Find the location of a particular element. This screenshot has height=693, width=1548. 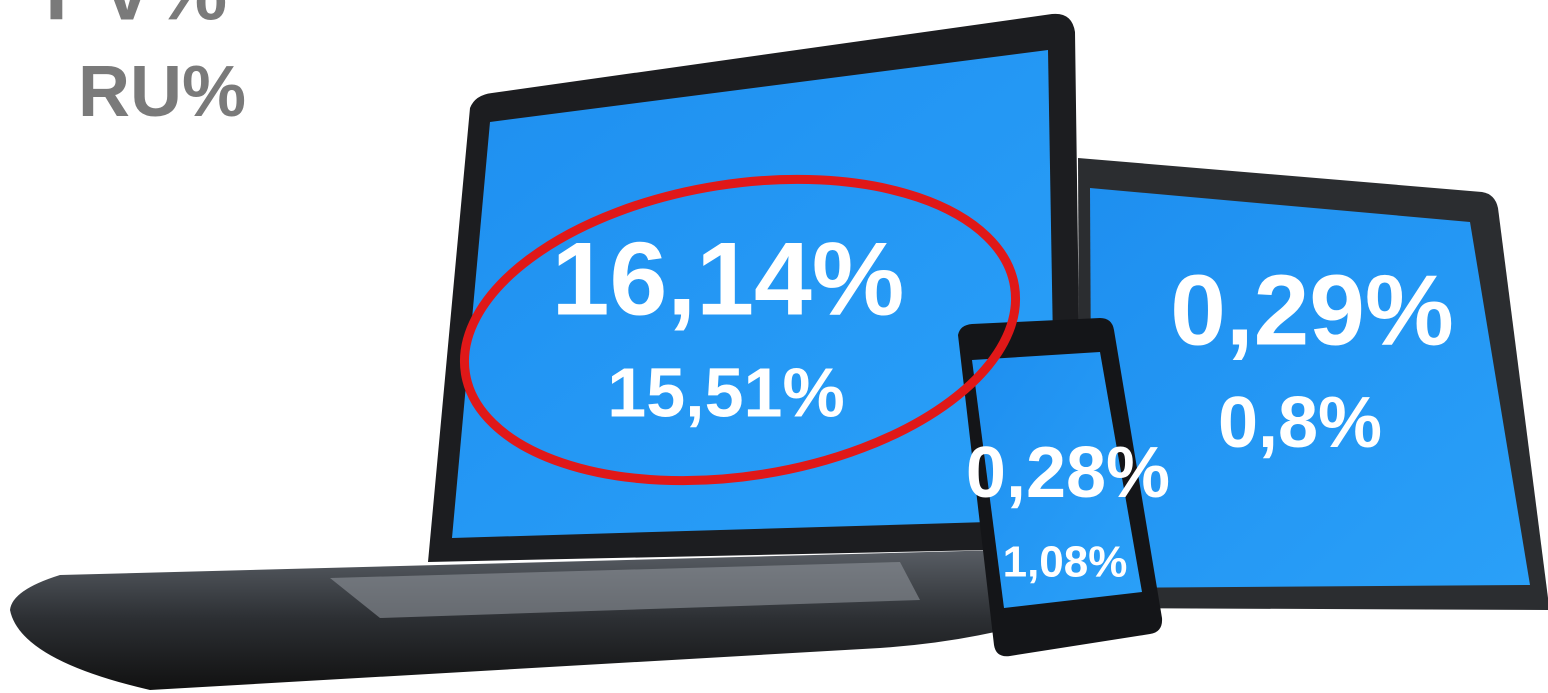

phone-secondary: 1,08% is located at coordinates (1065, 562).